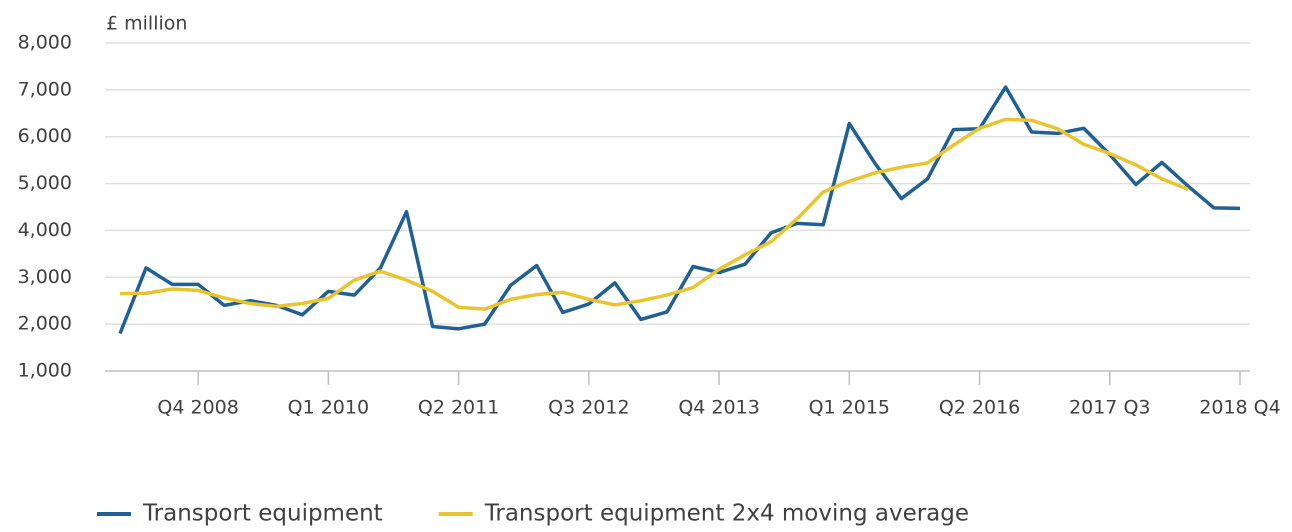  I want to click on y-tick-label: 3,000, so click(45, 277).